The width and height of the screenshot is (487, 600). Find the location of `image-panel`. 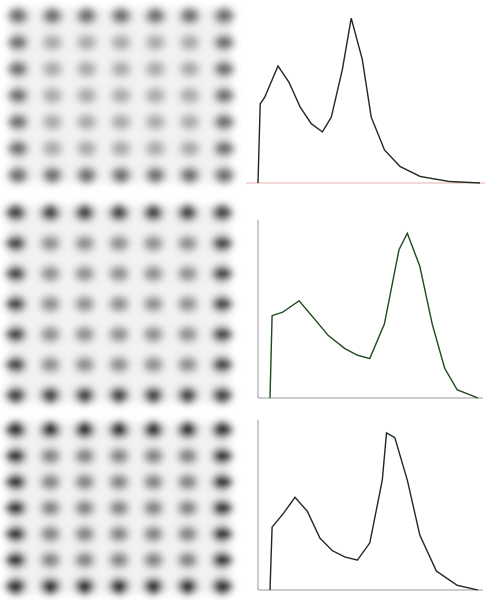

image-panel is located at coordinates (121, 95).